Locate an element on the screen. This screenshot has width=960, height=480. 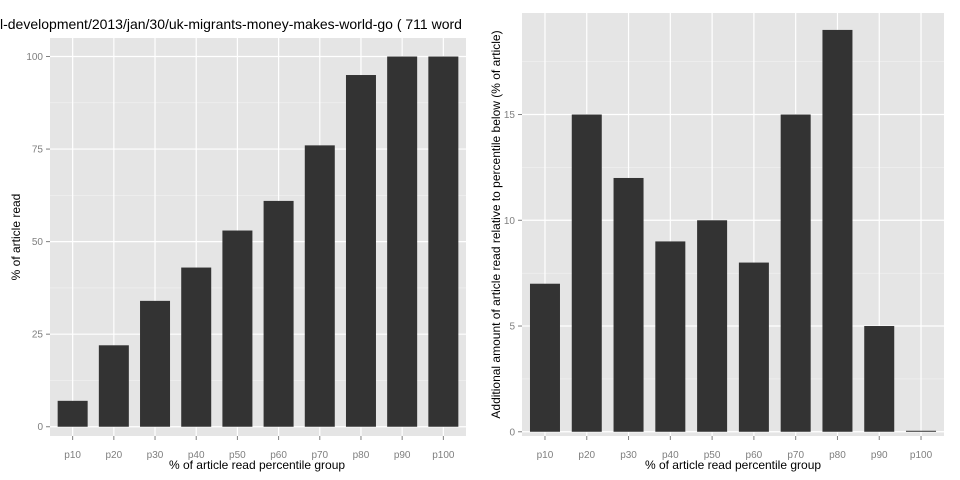
left-bar-p20 is located at coordinates (113, 386).